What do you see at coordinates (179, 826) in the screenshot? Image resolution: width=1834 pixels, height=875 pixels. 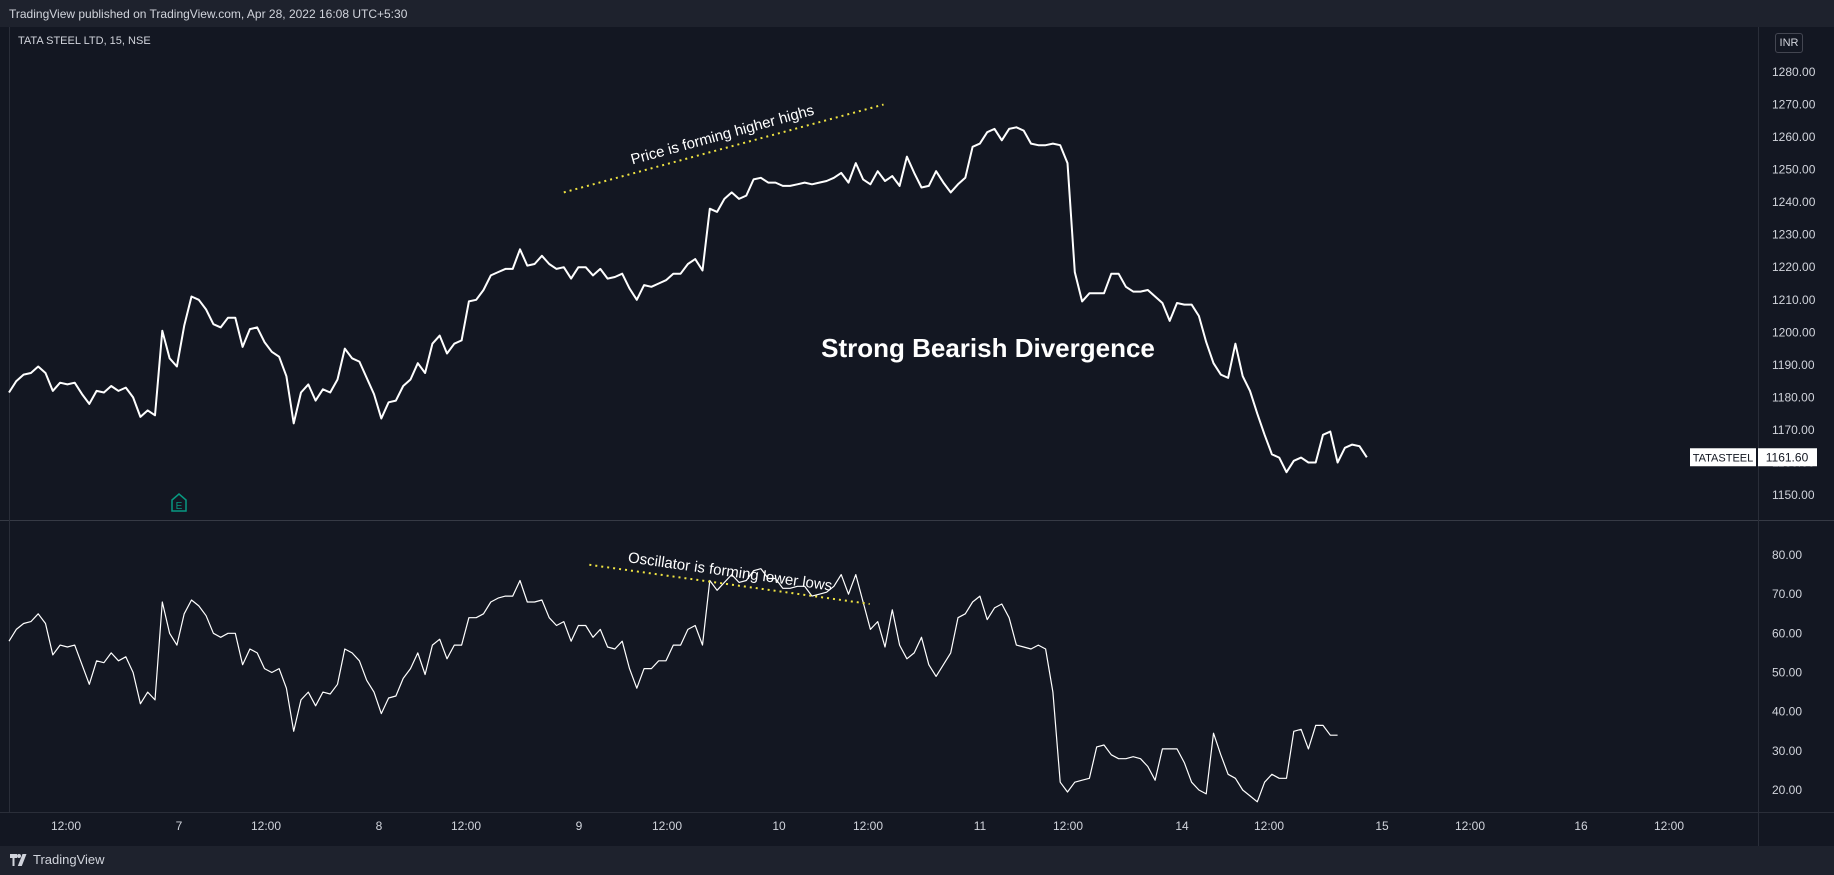 I see `time-tick-label: 7` at bounding box center [179, 826].